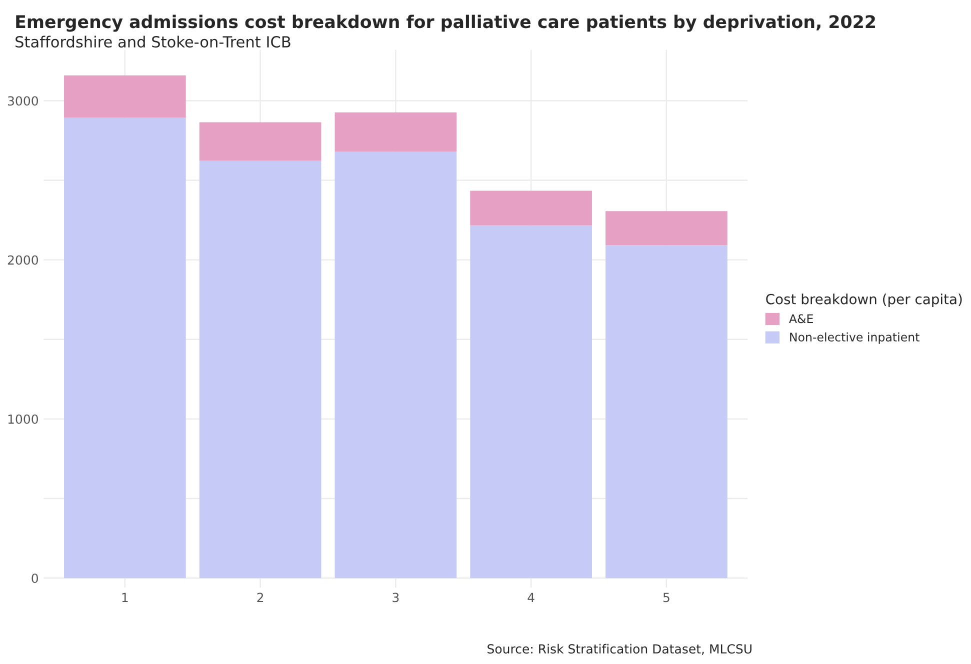 The height and width of the screenshot is (664, 971). What do you see at coordinates (260, 597) in the screenshot?
I see `x-tick-label: 2` at bounding box center [260, 597].